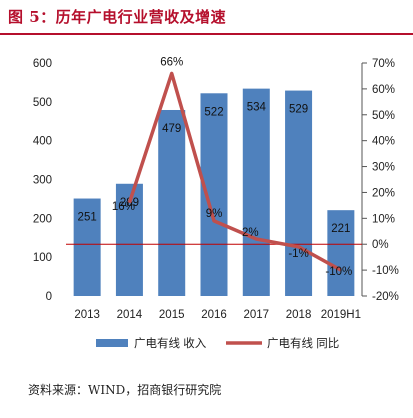 This screenshot has height=418, width=413. What do you see at coordinates (172, 315) in the screenshot?
I see `x-tick-label: 2015` at bounding box center [172, 315].